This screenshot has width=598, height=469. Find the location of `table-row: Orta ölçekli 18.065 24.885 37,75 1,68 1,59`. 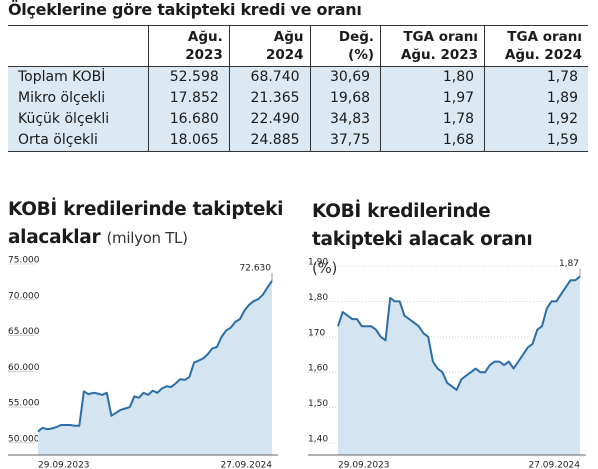

table-row: Orta ölçekli 18.065 24.885 37,75 1,68 1,59 is located at coordinates (298, 141).